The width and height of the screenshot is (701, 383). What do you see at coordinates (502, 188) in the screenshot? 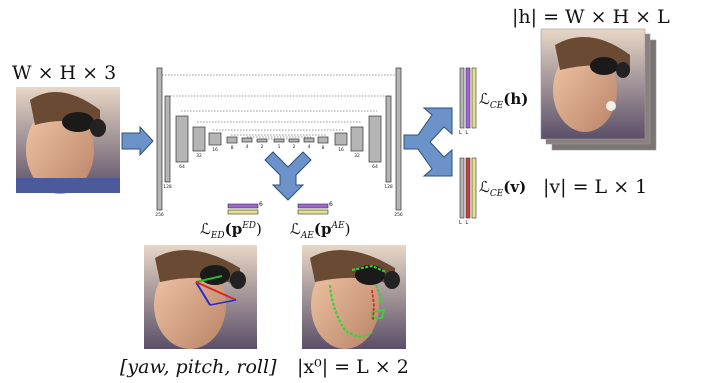
I see `loss-ce-v: ℒCE(v)` at bounding box center [502, 188].